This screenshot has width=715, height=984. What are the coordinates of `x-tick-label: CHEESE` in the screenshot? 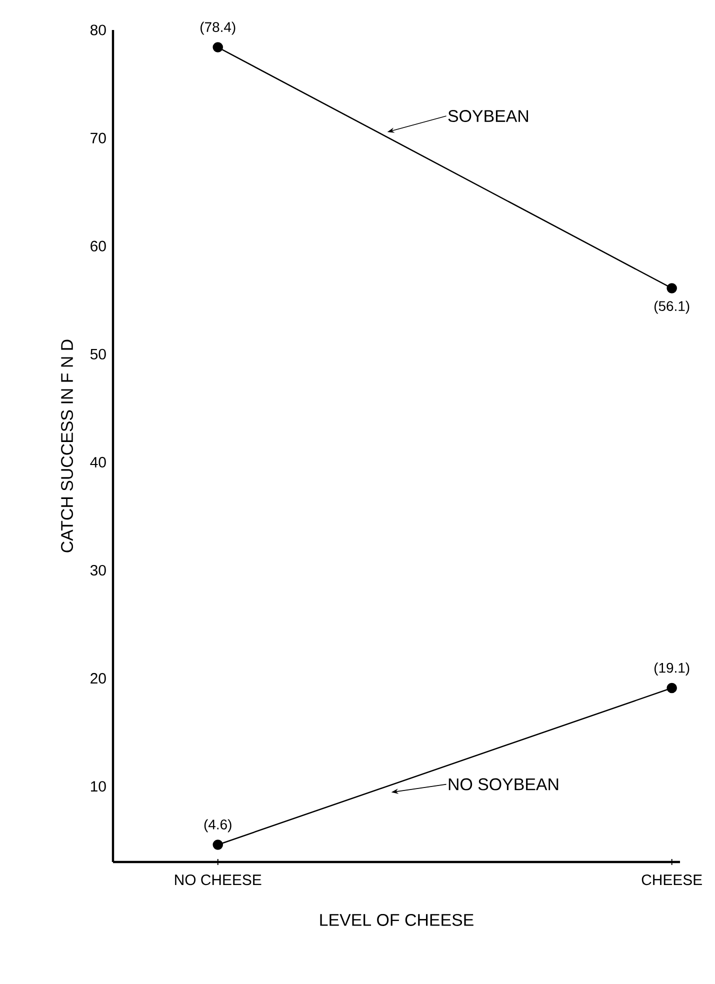 It's located at (672, 880).